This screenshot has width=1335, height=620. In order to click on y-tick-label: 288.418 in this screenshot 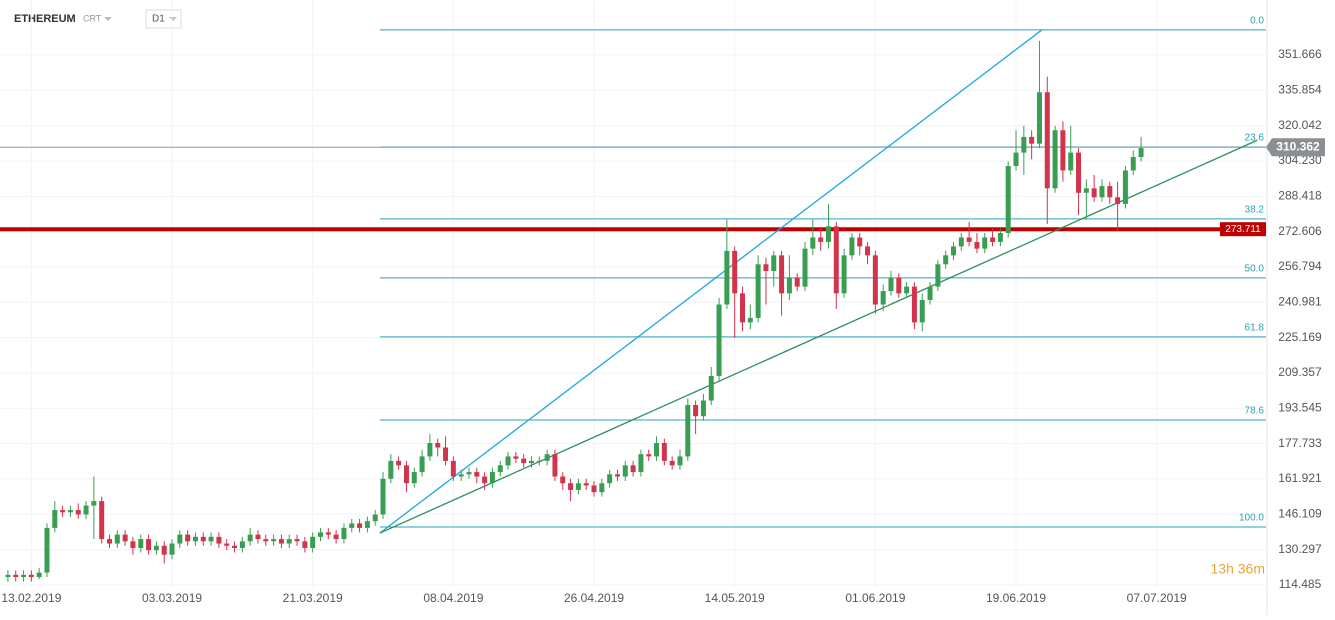, I will do `click(1300, 196)`.